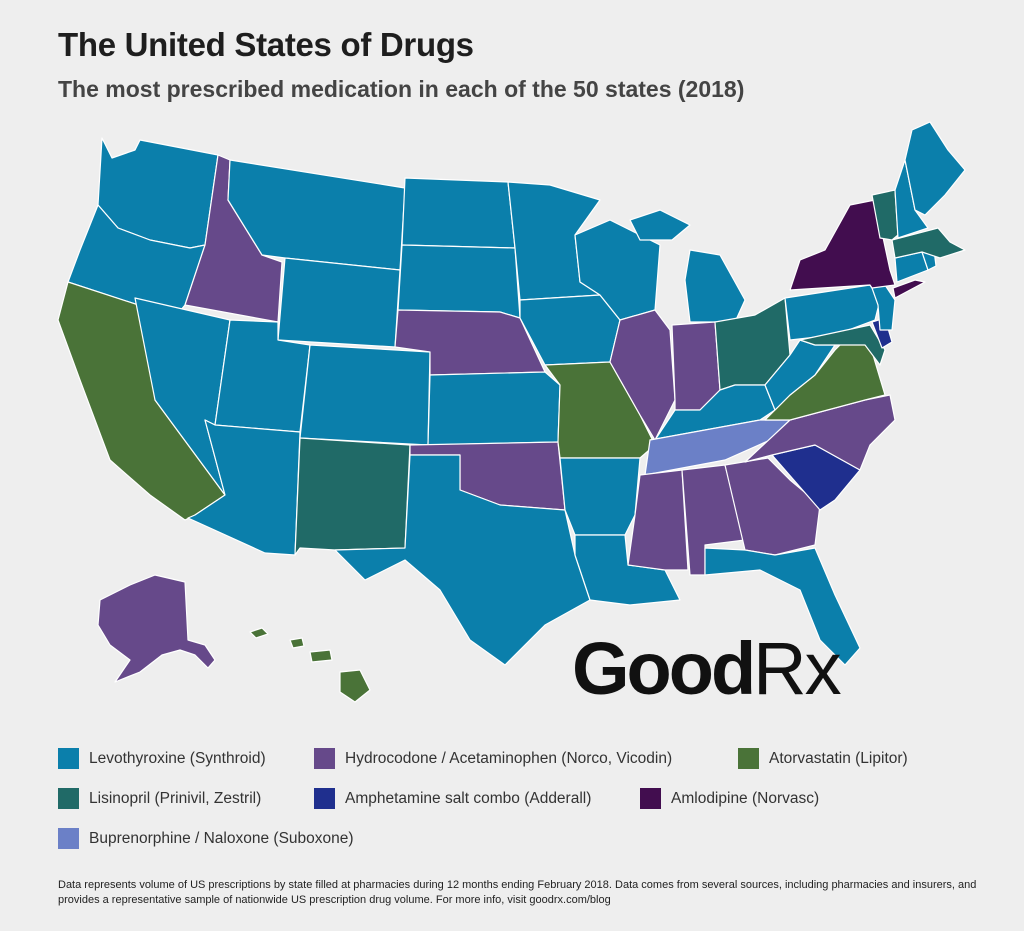  What do you see at coordinates (365, 395) in the screenshot?
I see `state-CO` at bounding box center [365, 395].